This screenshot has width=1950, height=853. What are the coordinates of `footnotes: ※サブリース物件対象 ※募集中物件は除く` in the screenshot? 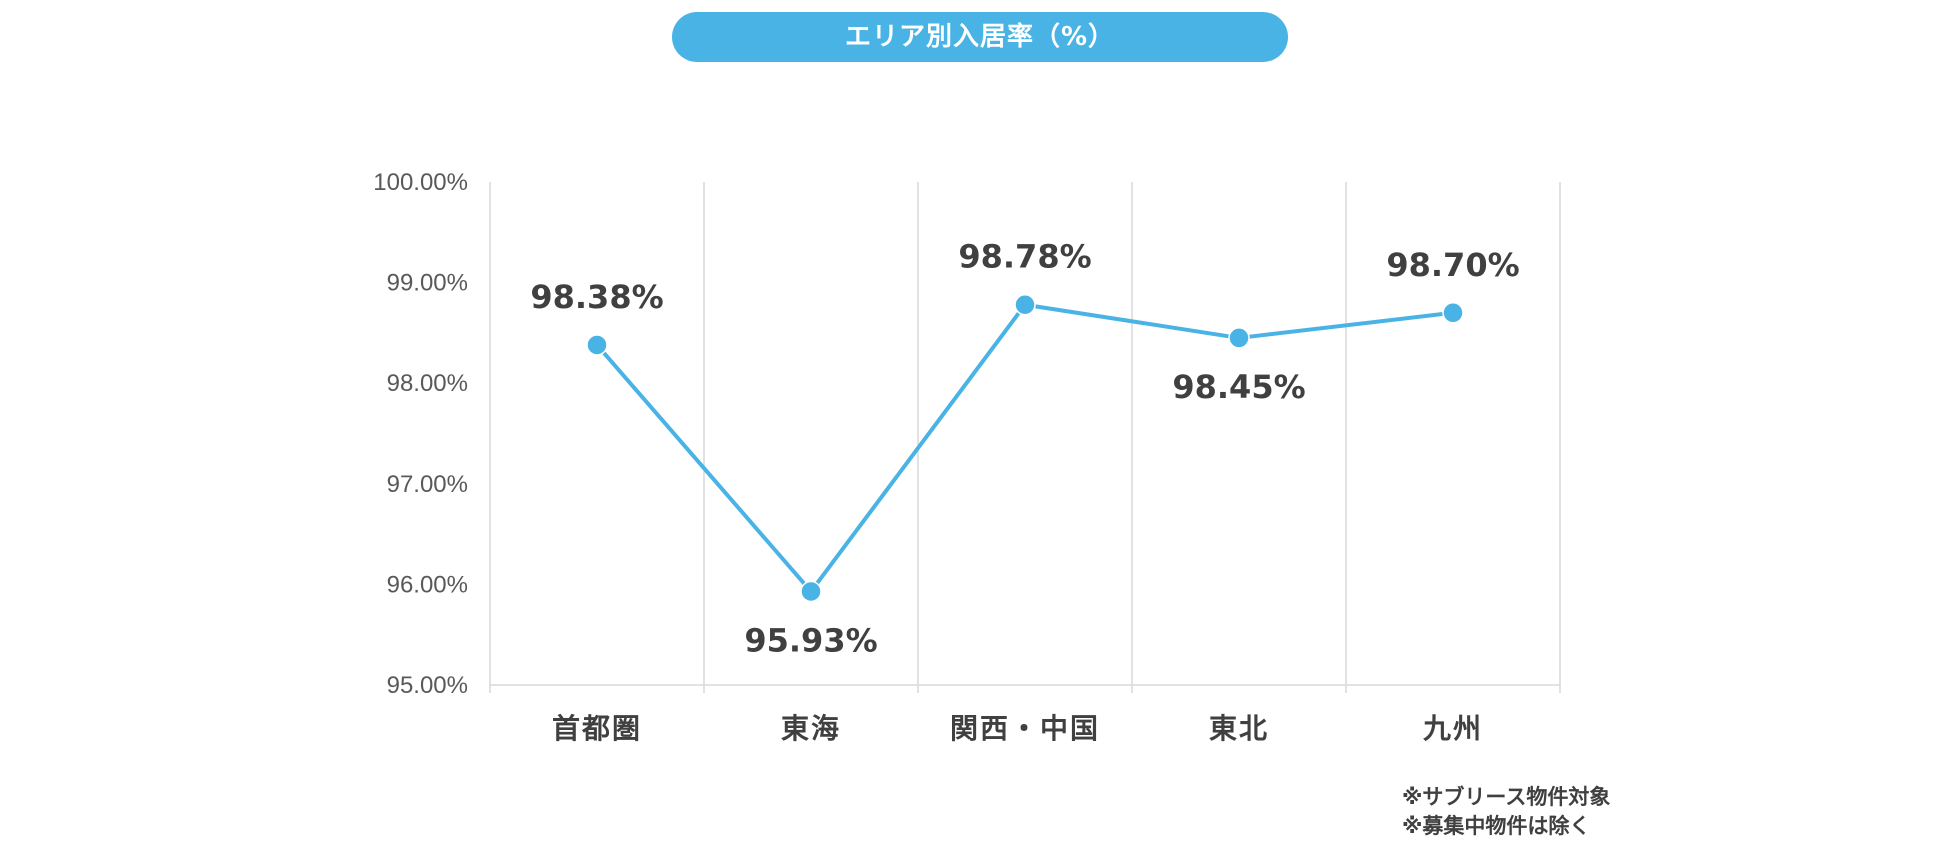 It's located at (1506, 812).